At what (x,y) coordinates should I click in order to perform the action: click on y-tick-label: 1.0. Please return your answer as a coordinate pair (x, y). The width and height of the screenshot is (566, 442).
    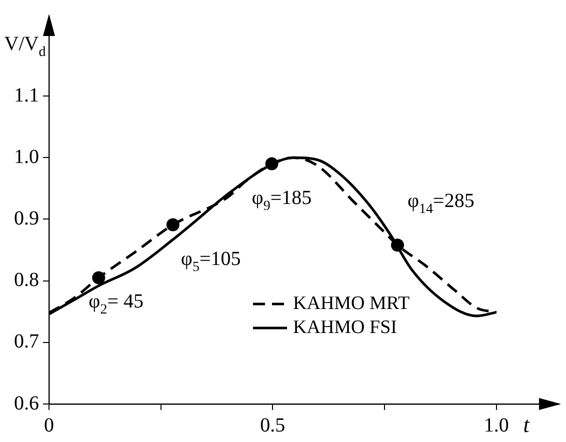
    Looking at the image, I should click on (26, 157).